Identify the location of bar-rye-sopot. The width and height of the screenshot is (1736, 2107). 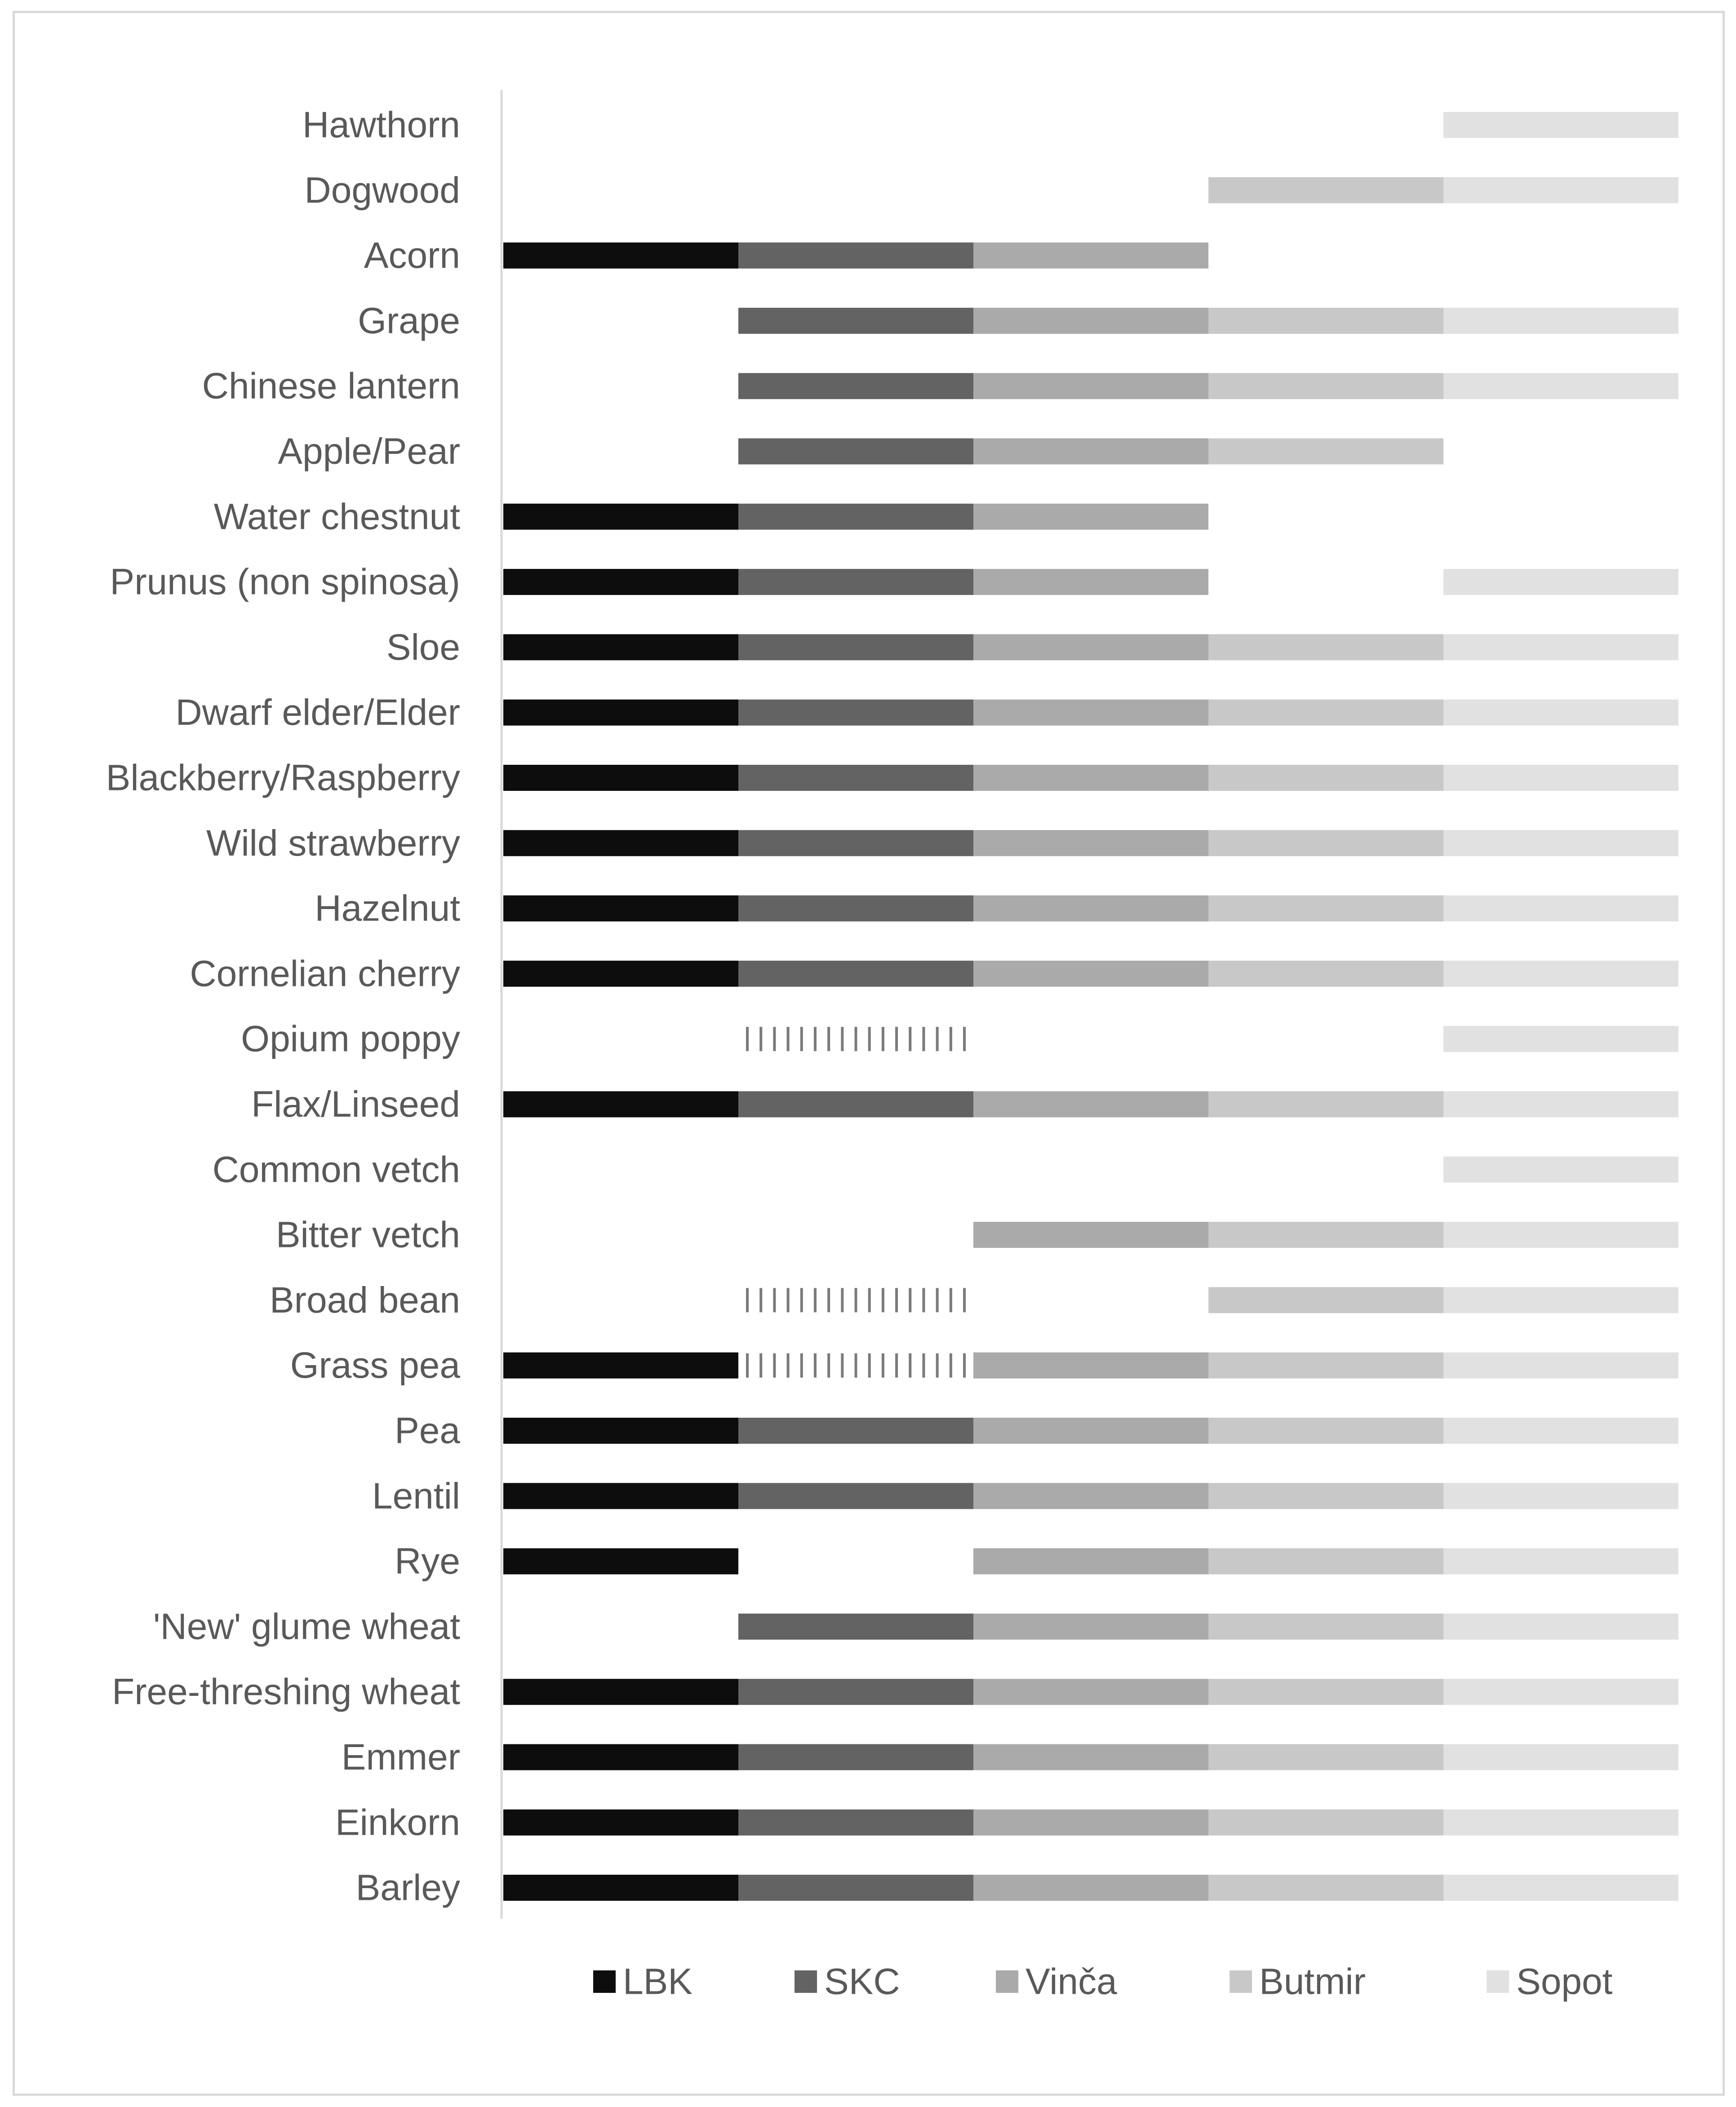
(1560, 1561).